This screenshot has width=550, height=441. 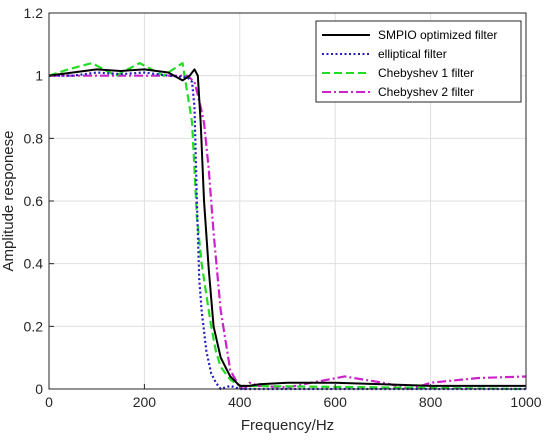 I want to click on x-tick-label: 1000, so click(x=525, y=402).